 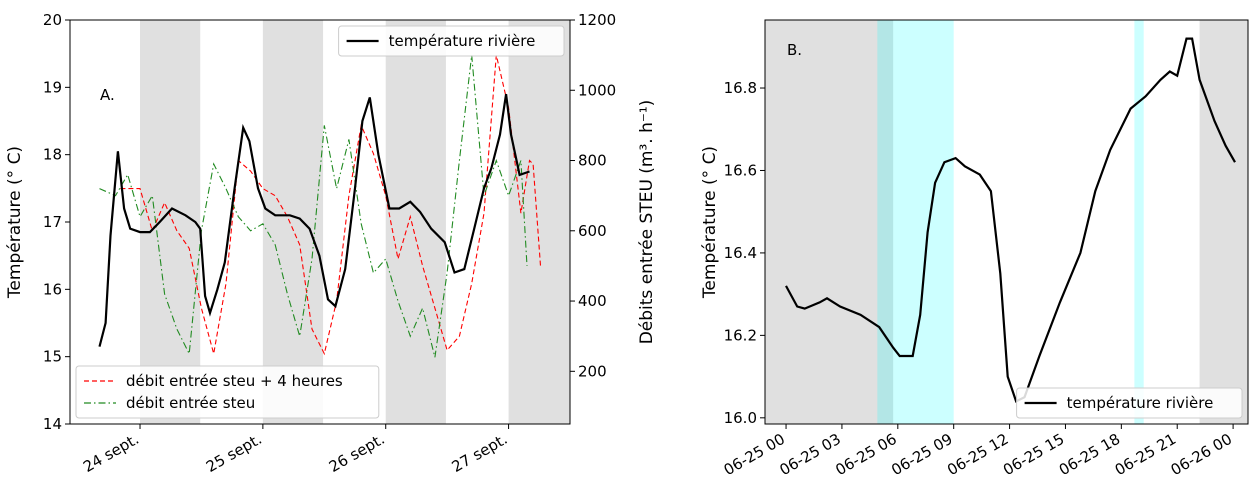 I want to click on y2-tick-label: 400, so click(x=592, y=301).